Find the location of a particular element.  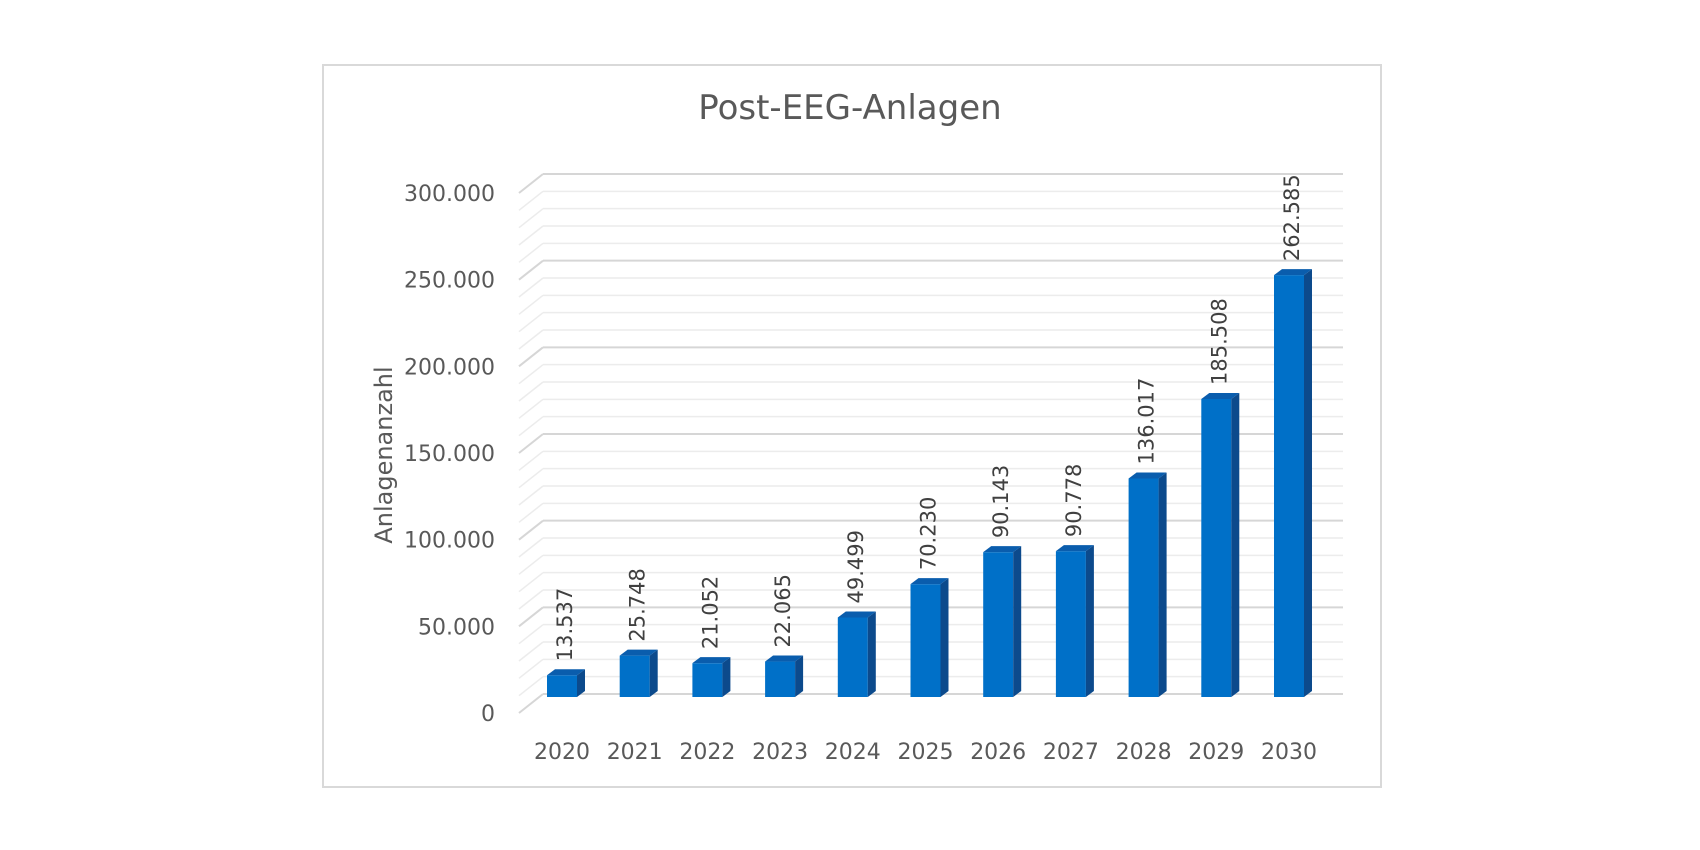

data-label: 136.017 is located at coordinates (1147, 421).